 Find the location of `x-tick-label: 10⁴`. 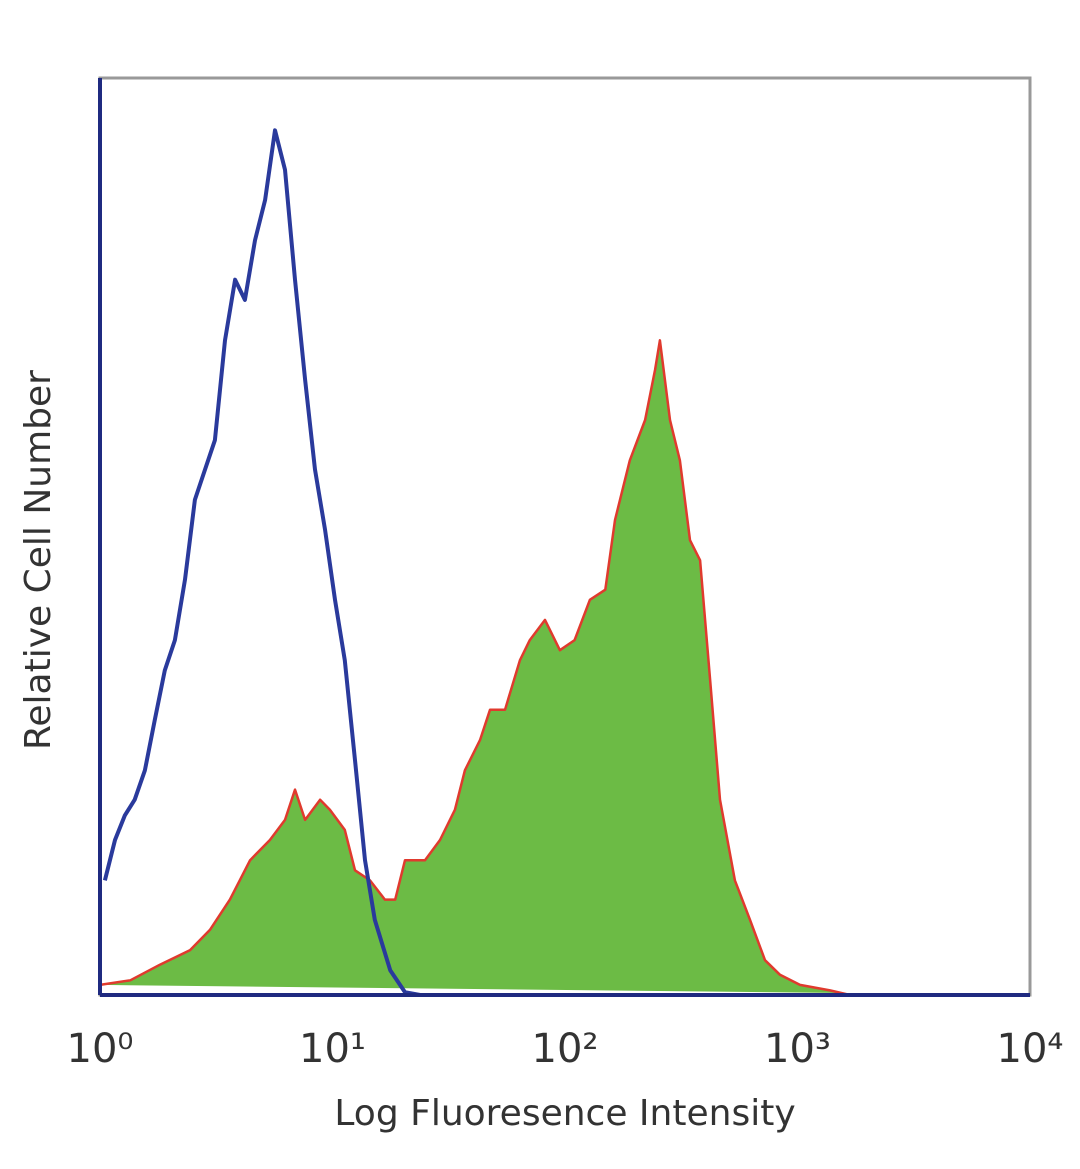

x-tick-label: 10⁴ is located at coordinates (1030, 1049).